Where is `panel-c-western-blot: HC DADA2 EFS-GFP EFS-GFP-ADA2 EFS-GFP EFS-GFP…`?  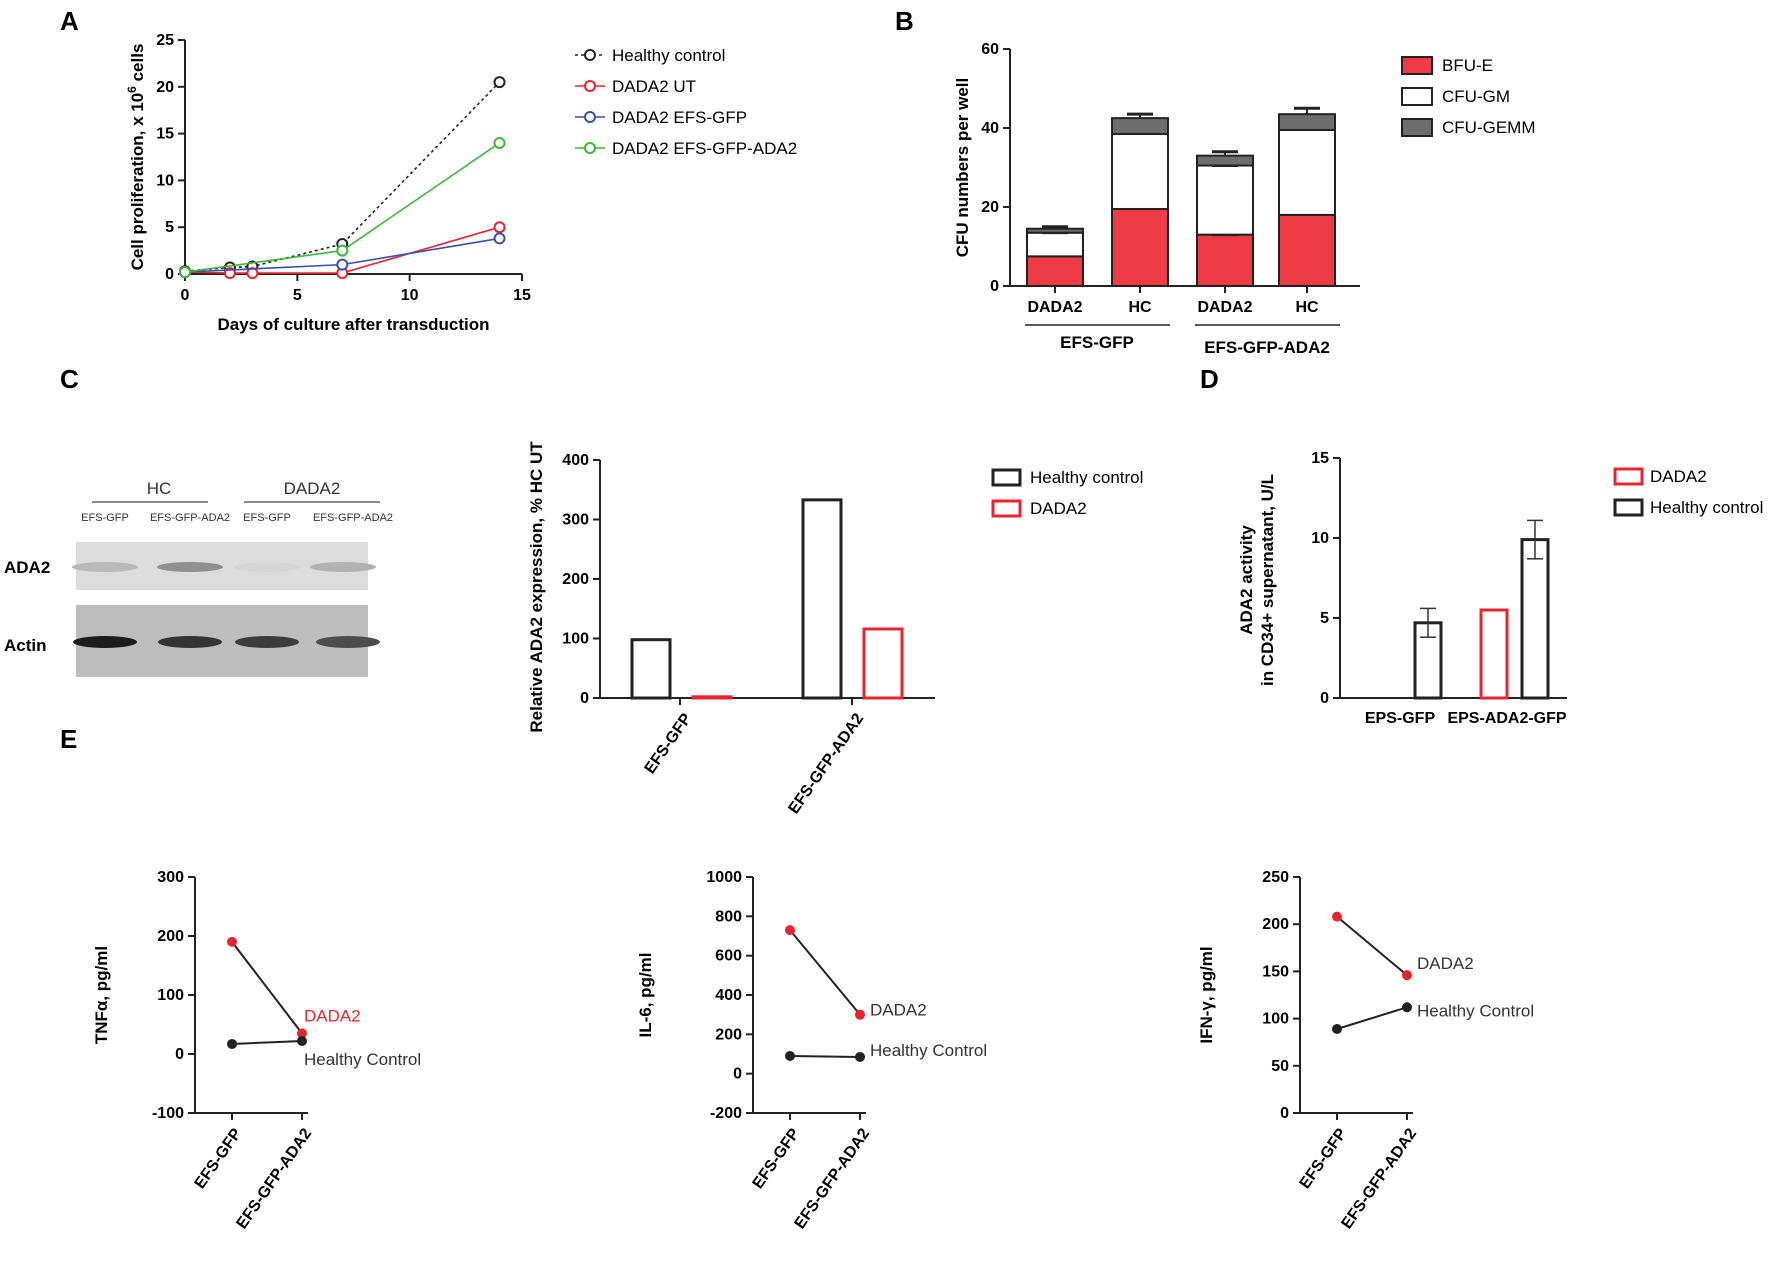 panel-c-western-blot: HC DADA2 EFS-GFP EFS-GFP-ADA2 EFS-GFP EFS-GFP… is located at coordinates (198, 578).